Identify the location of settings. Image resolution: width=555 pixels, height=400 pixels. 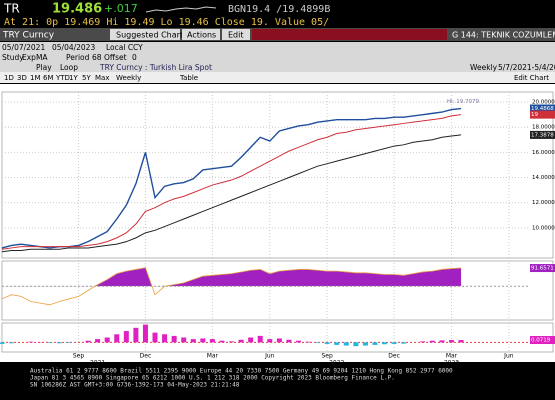
(277, 57).